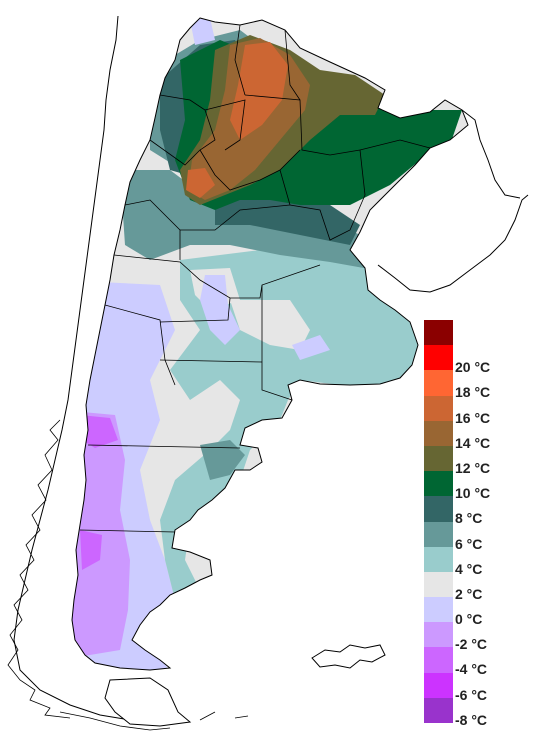  What do you see at coordinates (473, 367) in the screenshot?
I see `legend-label: 20 °C` at bounding box center [473, 367].